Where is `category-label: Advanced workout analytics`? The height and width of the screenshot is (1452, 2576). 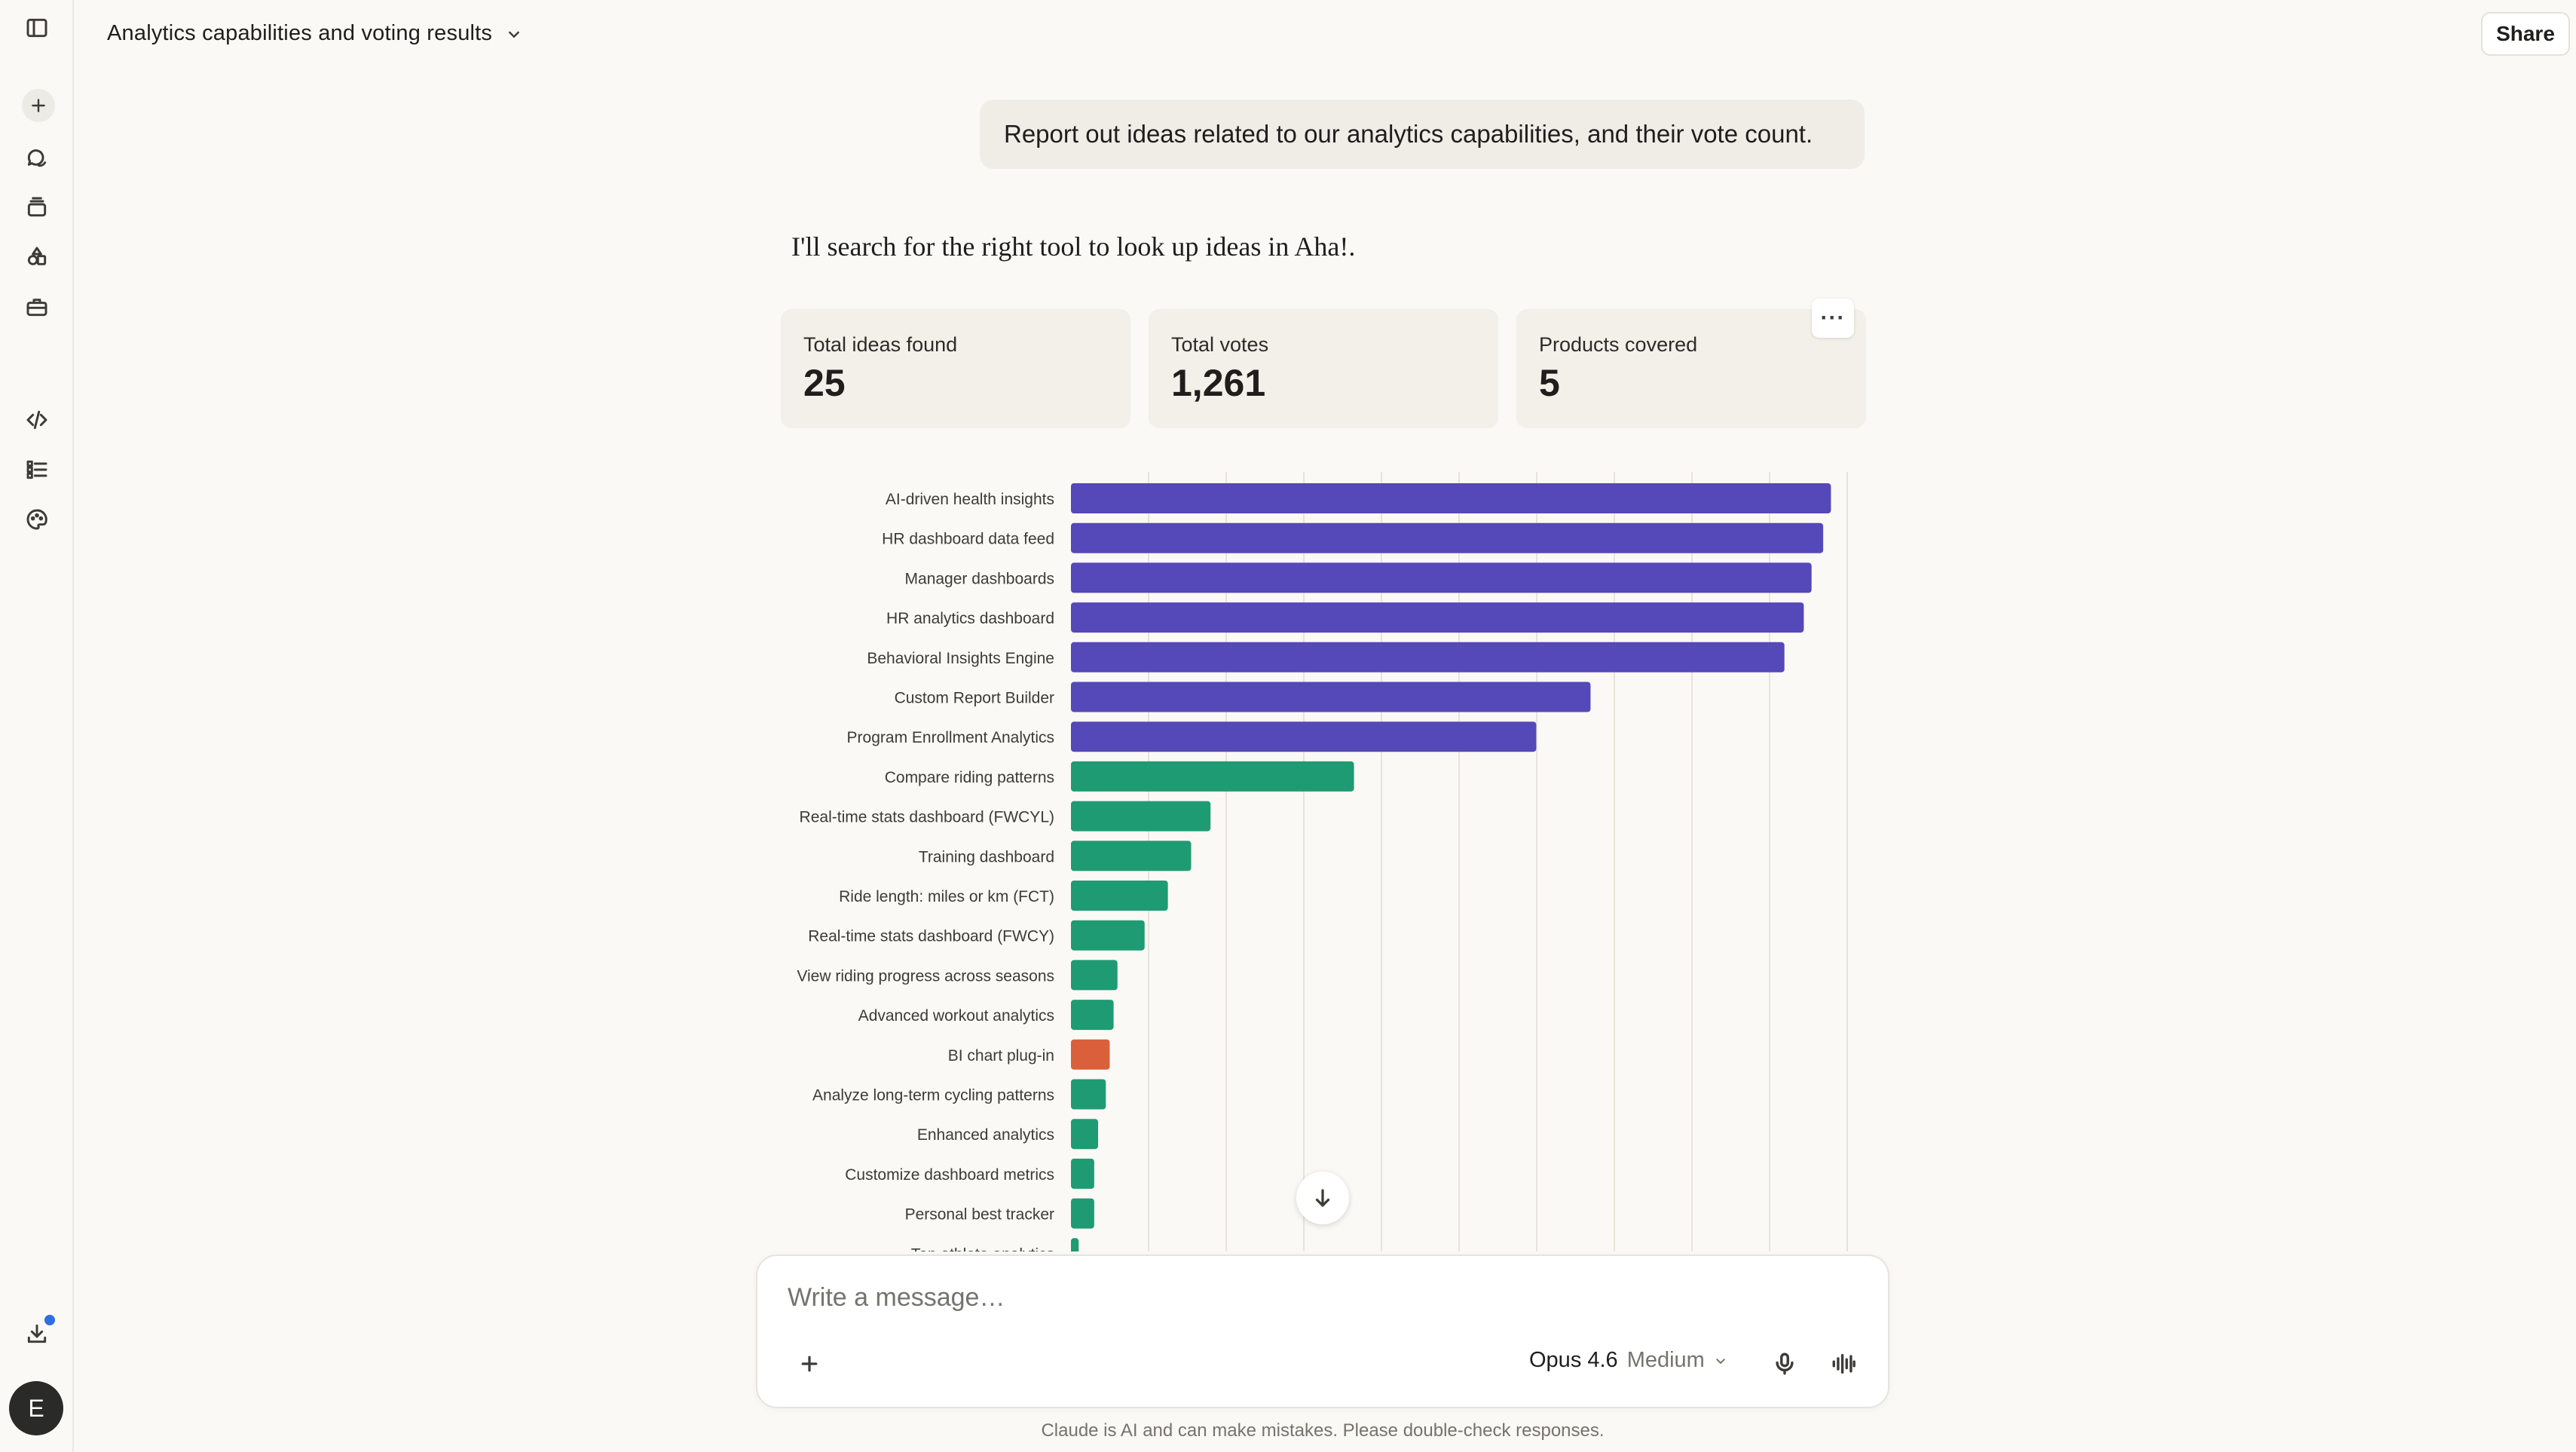 category-label: Advanced workout analytics is located at coordinates (956, 1016).